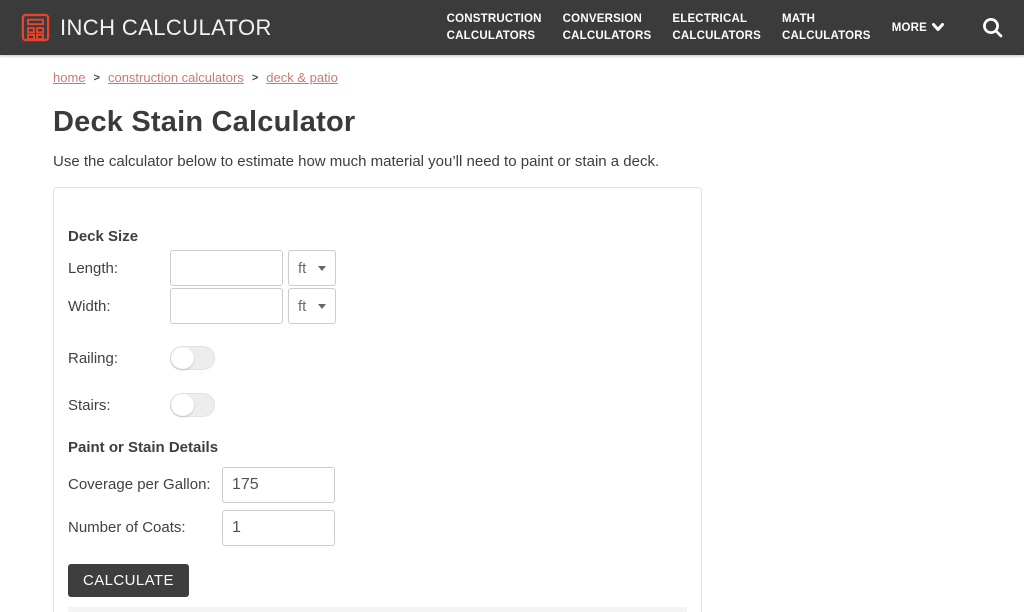  Describe the element at coordinates (717, 27) in the screenshot. I see `nav-electrical-calculators: ELECTRICAL CALCULATORS` at that location.